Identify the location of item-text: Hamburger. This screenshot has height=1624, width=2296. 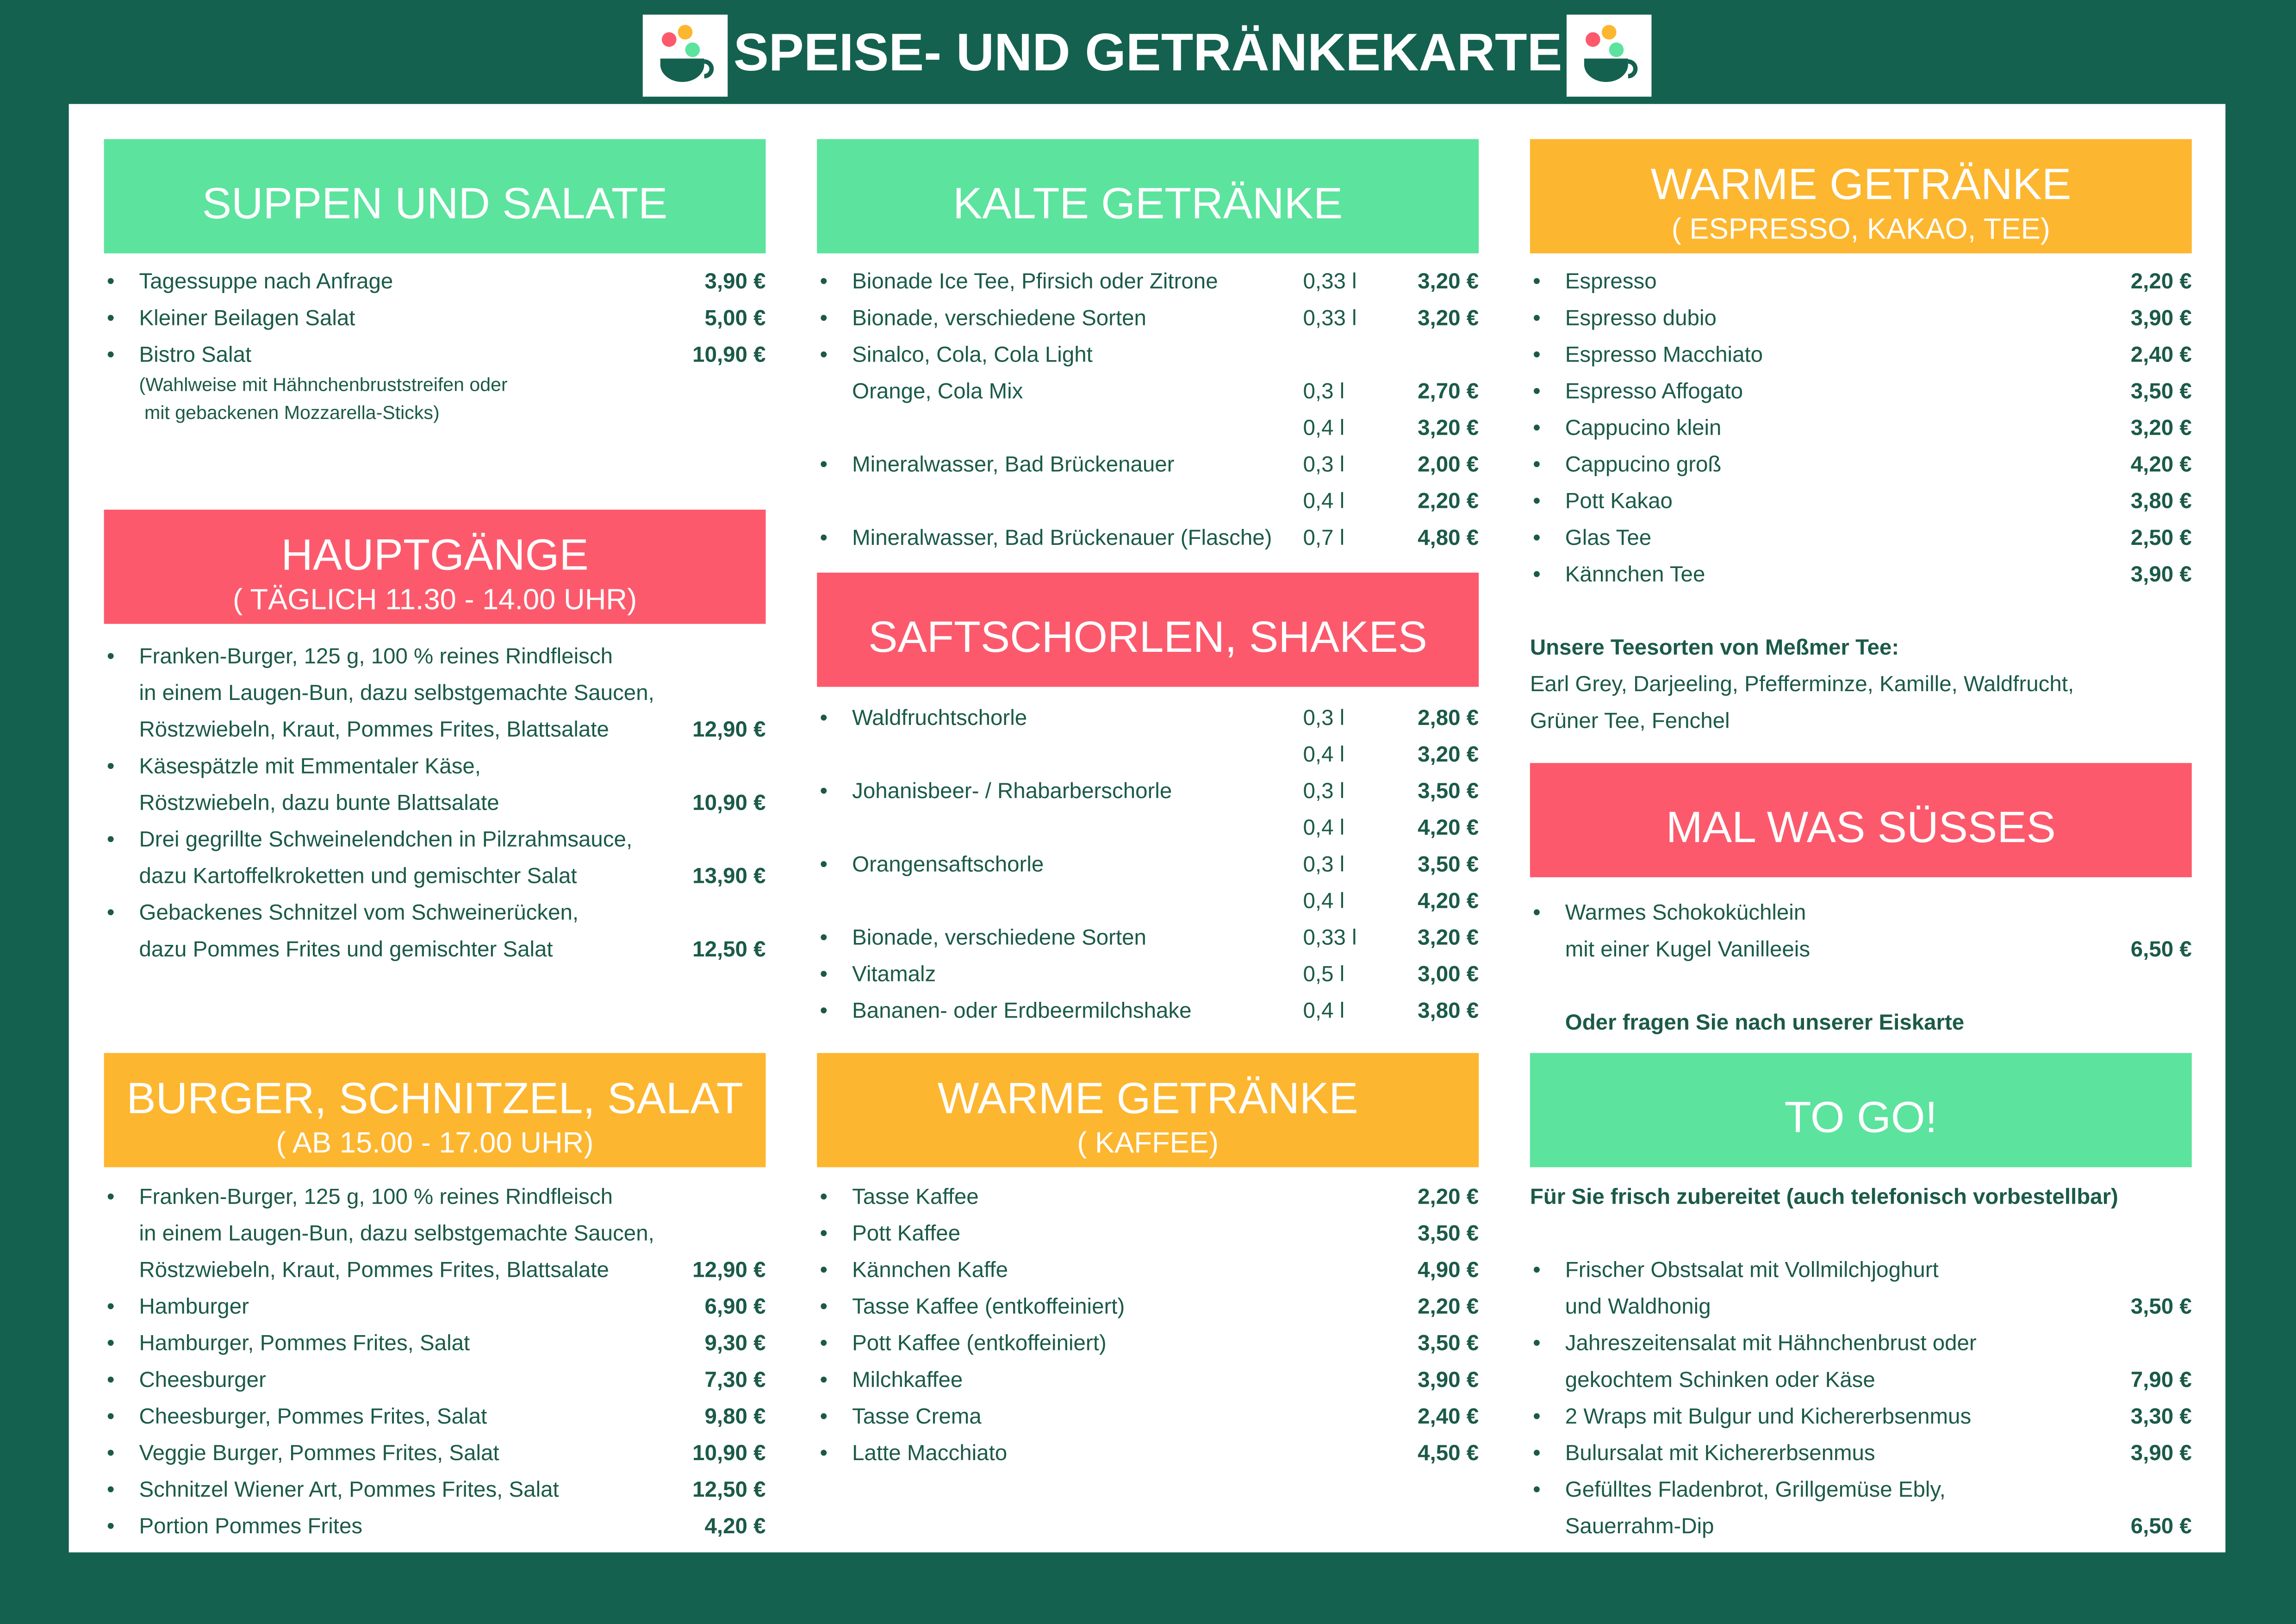
(194, 1307).